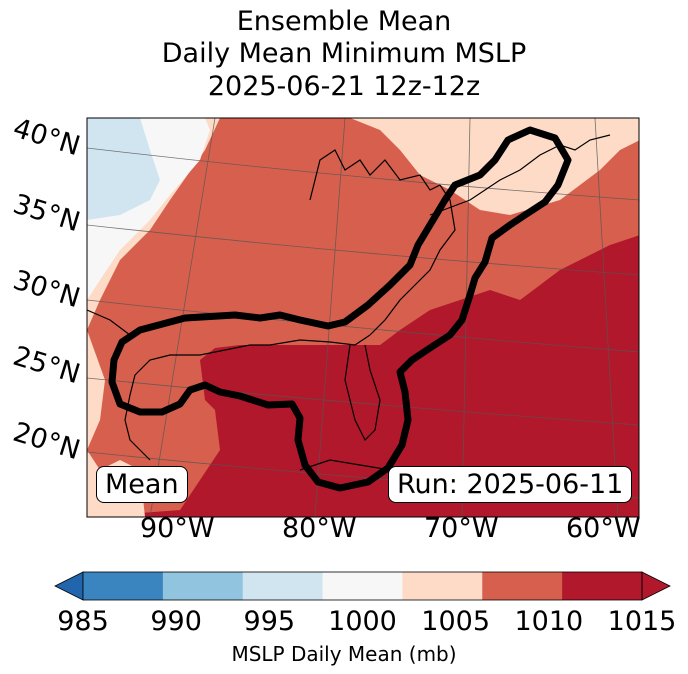  I want to click on colorbar-frame, so click(362, 586).